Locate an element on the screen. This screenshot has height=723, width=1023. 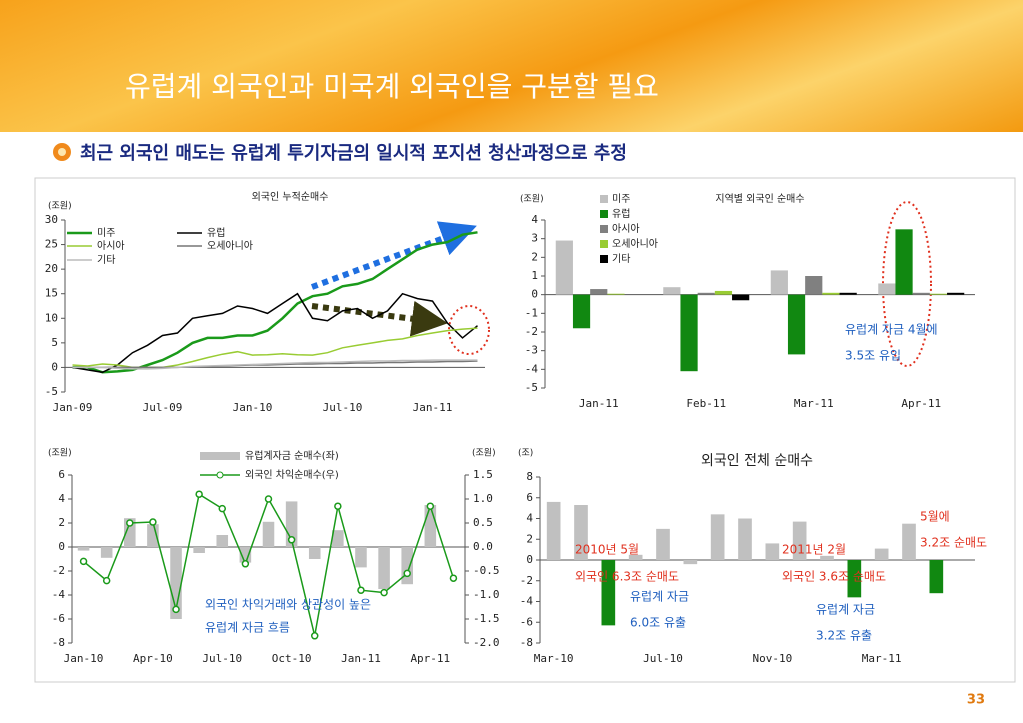
y-tick-label: -2 is located at coordinates (58, 570).